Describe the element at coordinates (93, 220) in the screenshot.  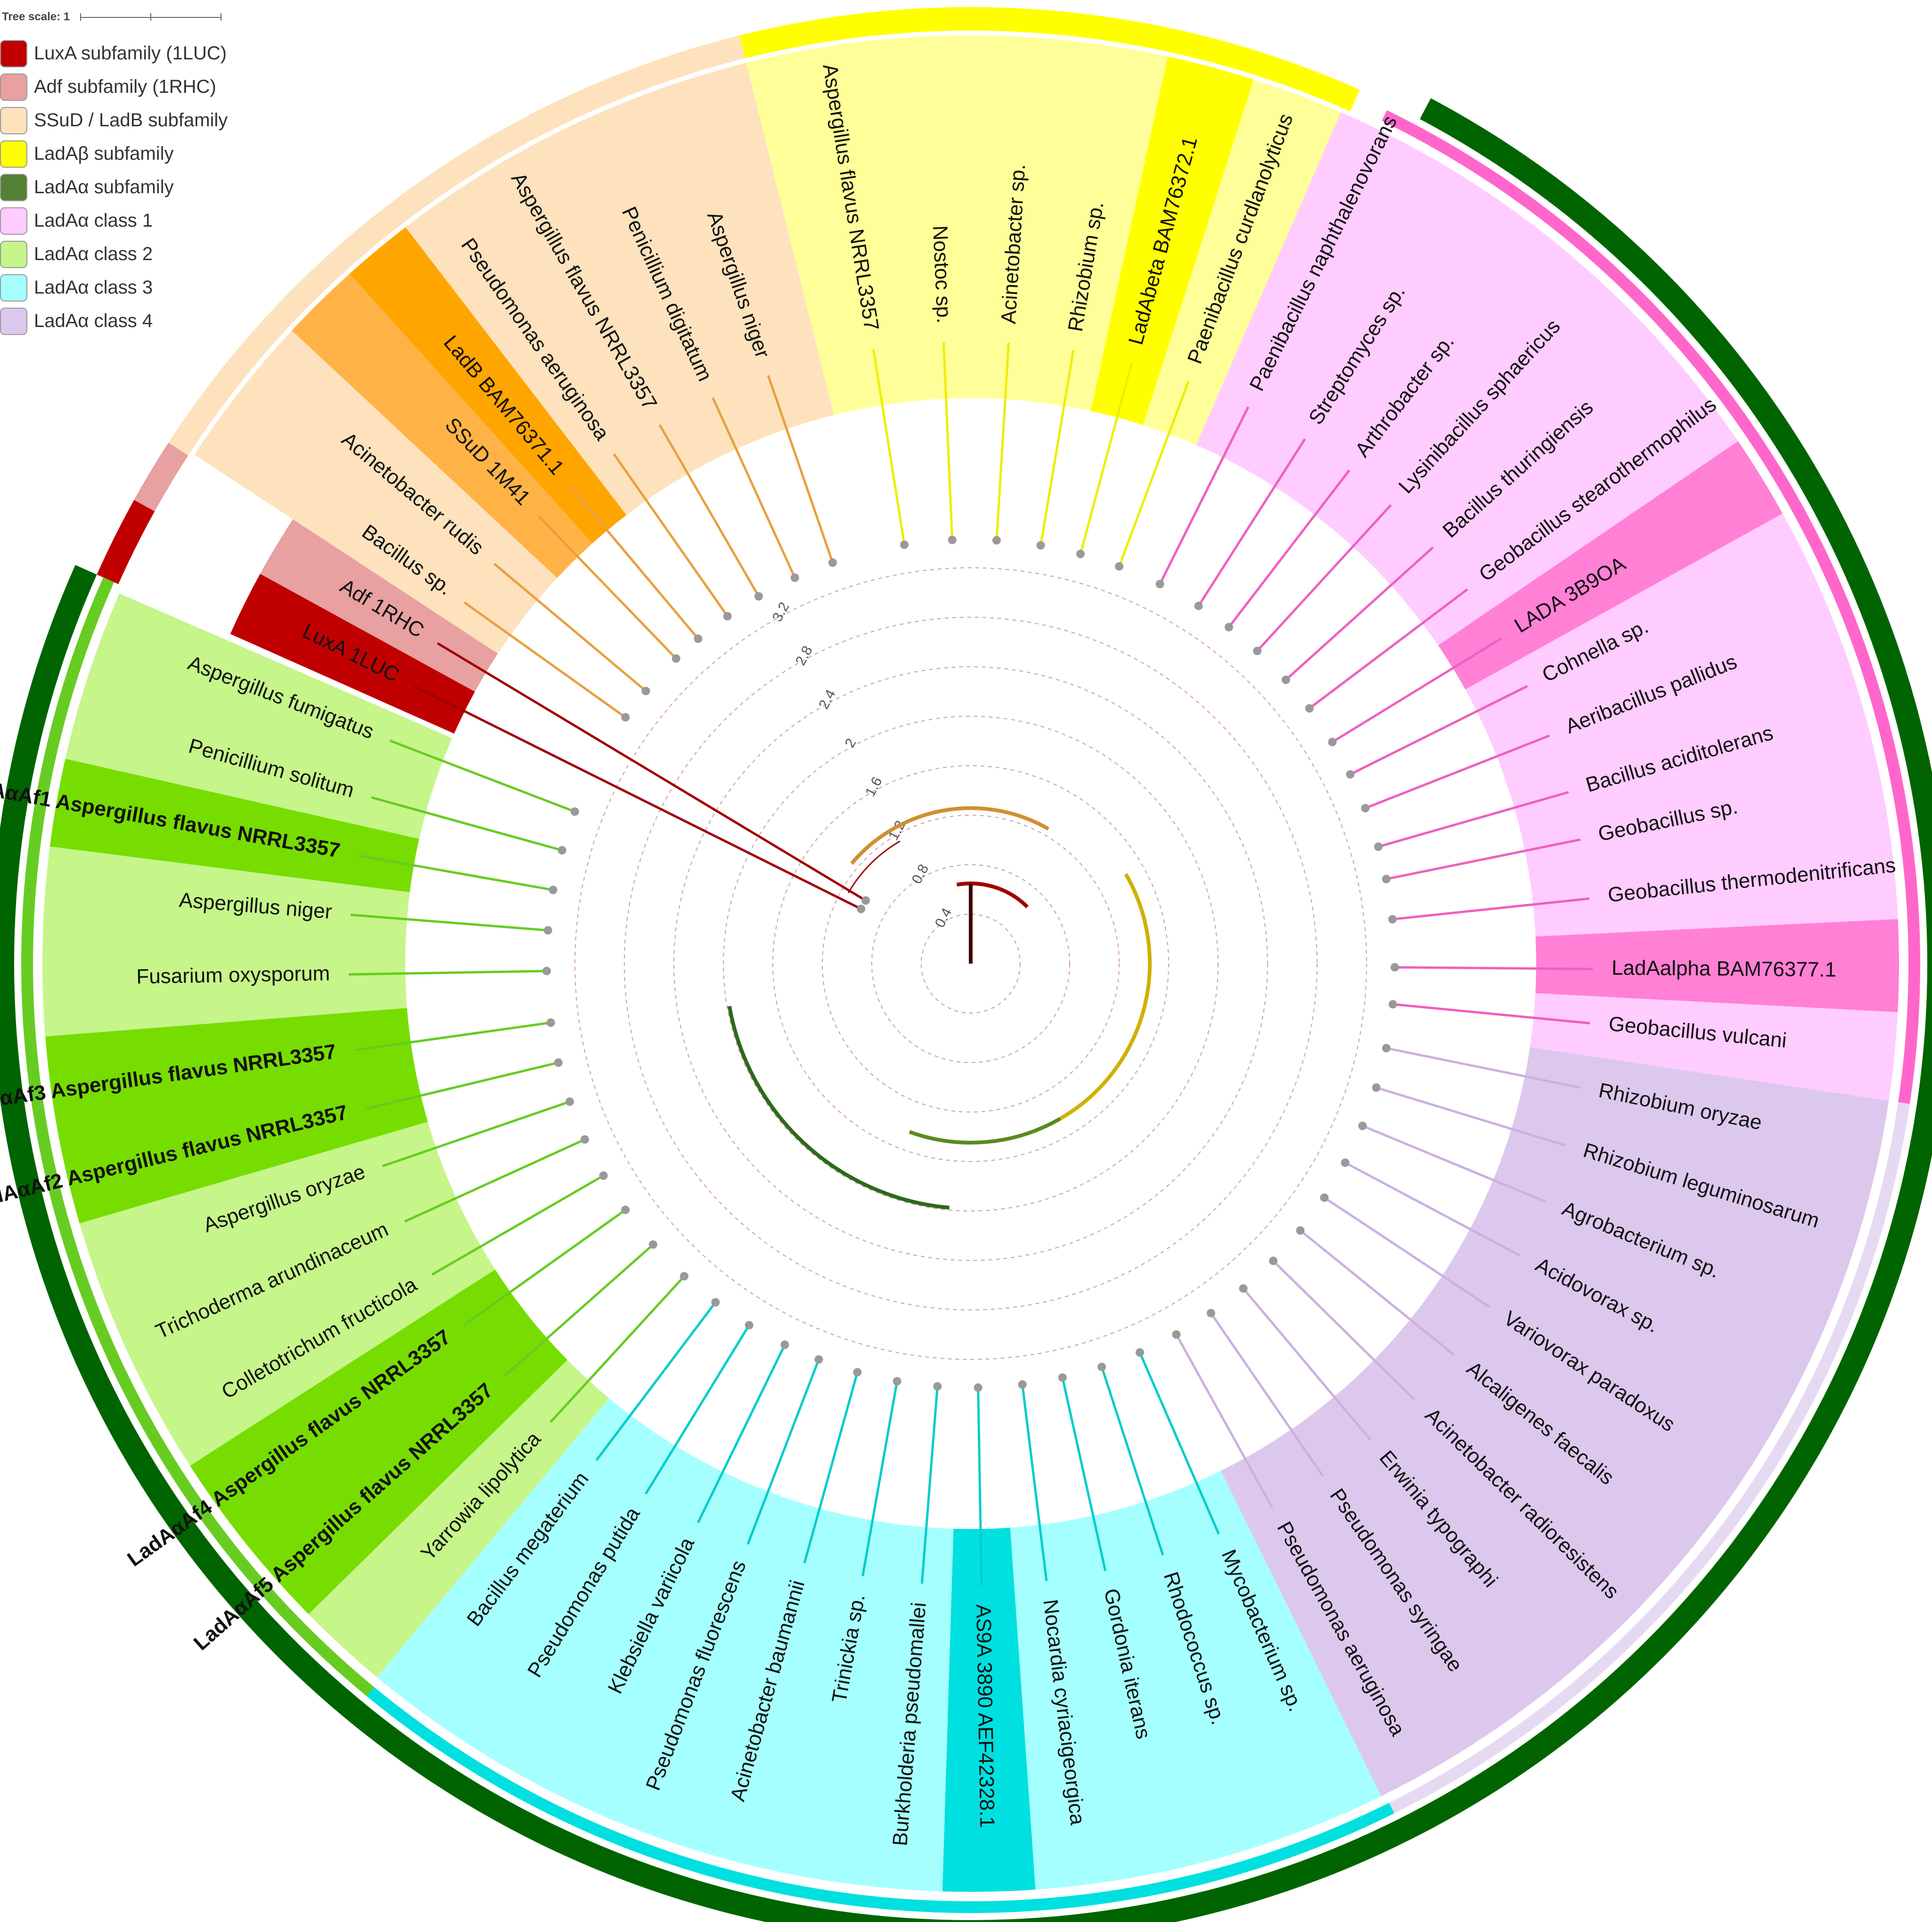
I see `legend-label: LadAα class 1` at that location.